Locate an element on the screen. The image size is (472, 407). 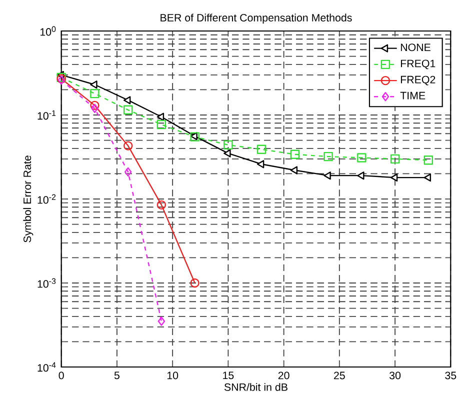
x-tick-label: 0 is located at coordinates (61, 376).